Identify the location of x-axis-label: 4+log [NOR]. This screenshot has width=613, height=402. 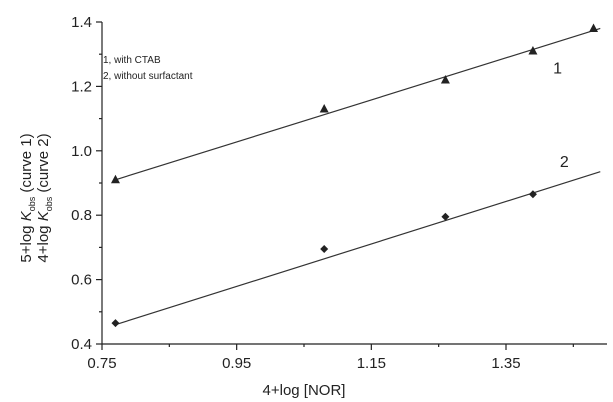
(304, 390).